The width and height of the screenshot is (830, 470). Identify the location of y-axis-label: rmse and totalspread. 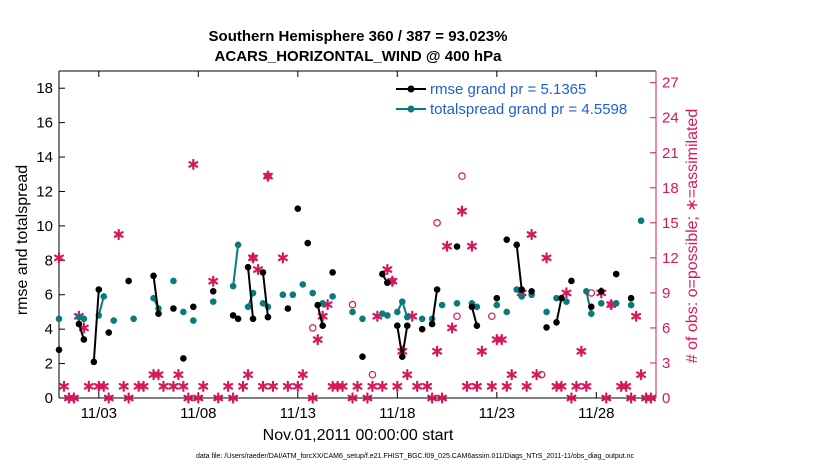
(22, 240).